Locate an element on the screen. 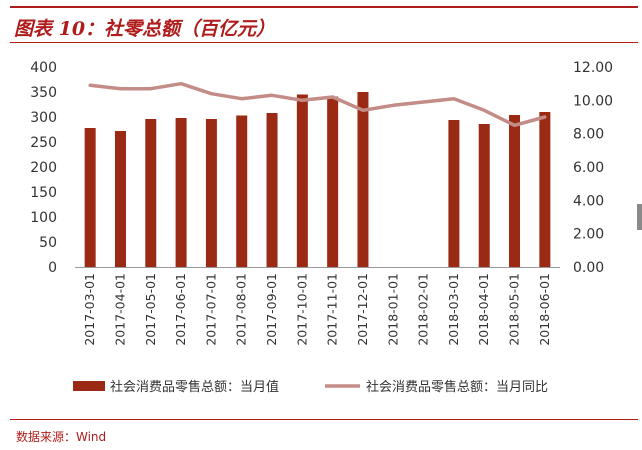 The width and height of the screenshot is (642, 450). yoy-line is located at coordinates (317, 104).